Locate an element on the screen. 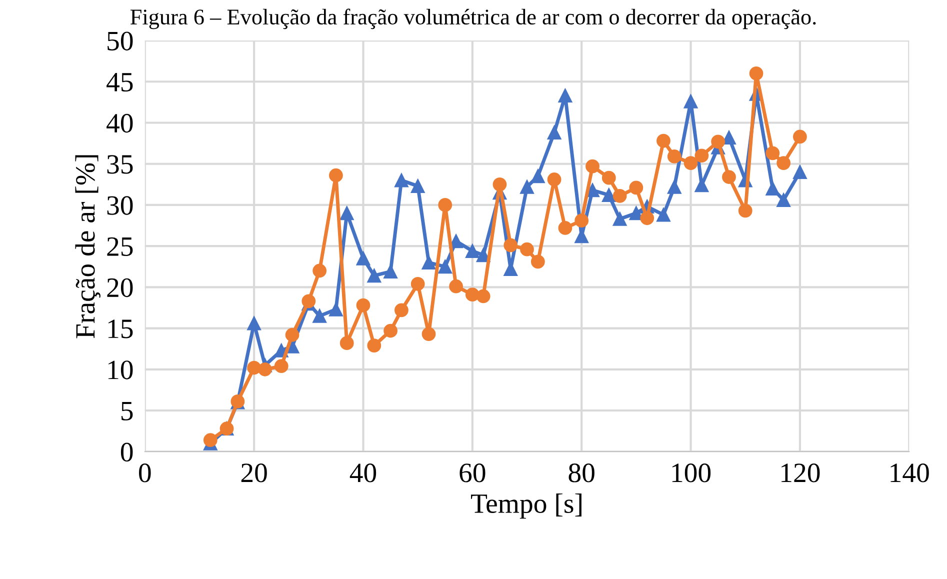 The height and width of the screenshot is (579, 947). y-axis-title: Fração de ar [%] is located at coordinates (87, 246).